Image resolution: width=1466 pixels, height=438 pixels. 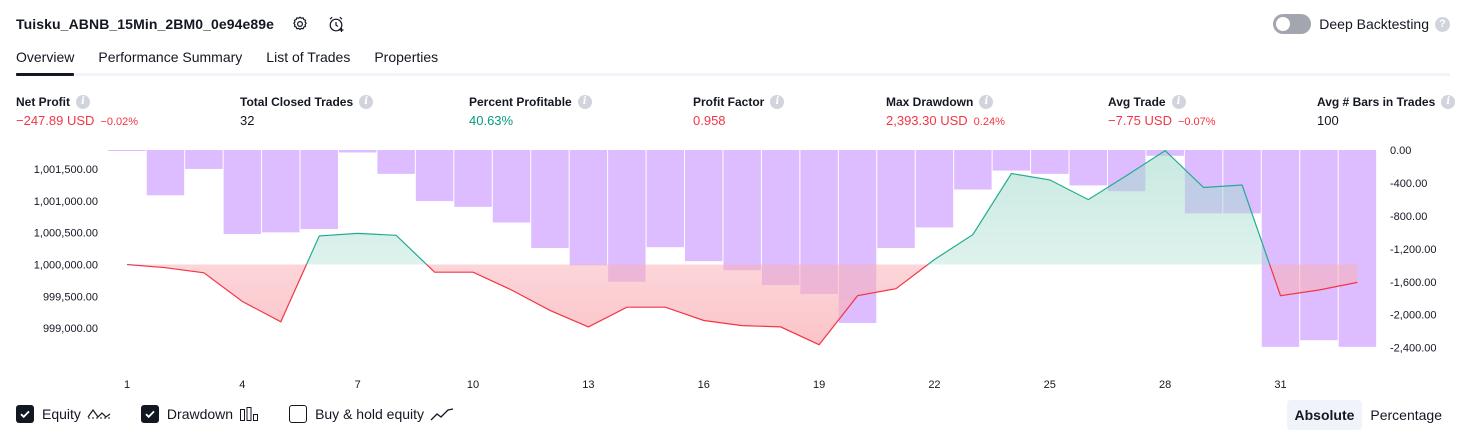 I want to click on metric-max-drawdown: Max Drawdown i 2,393.30 USD 0.24%, so click(x=945, y=111).